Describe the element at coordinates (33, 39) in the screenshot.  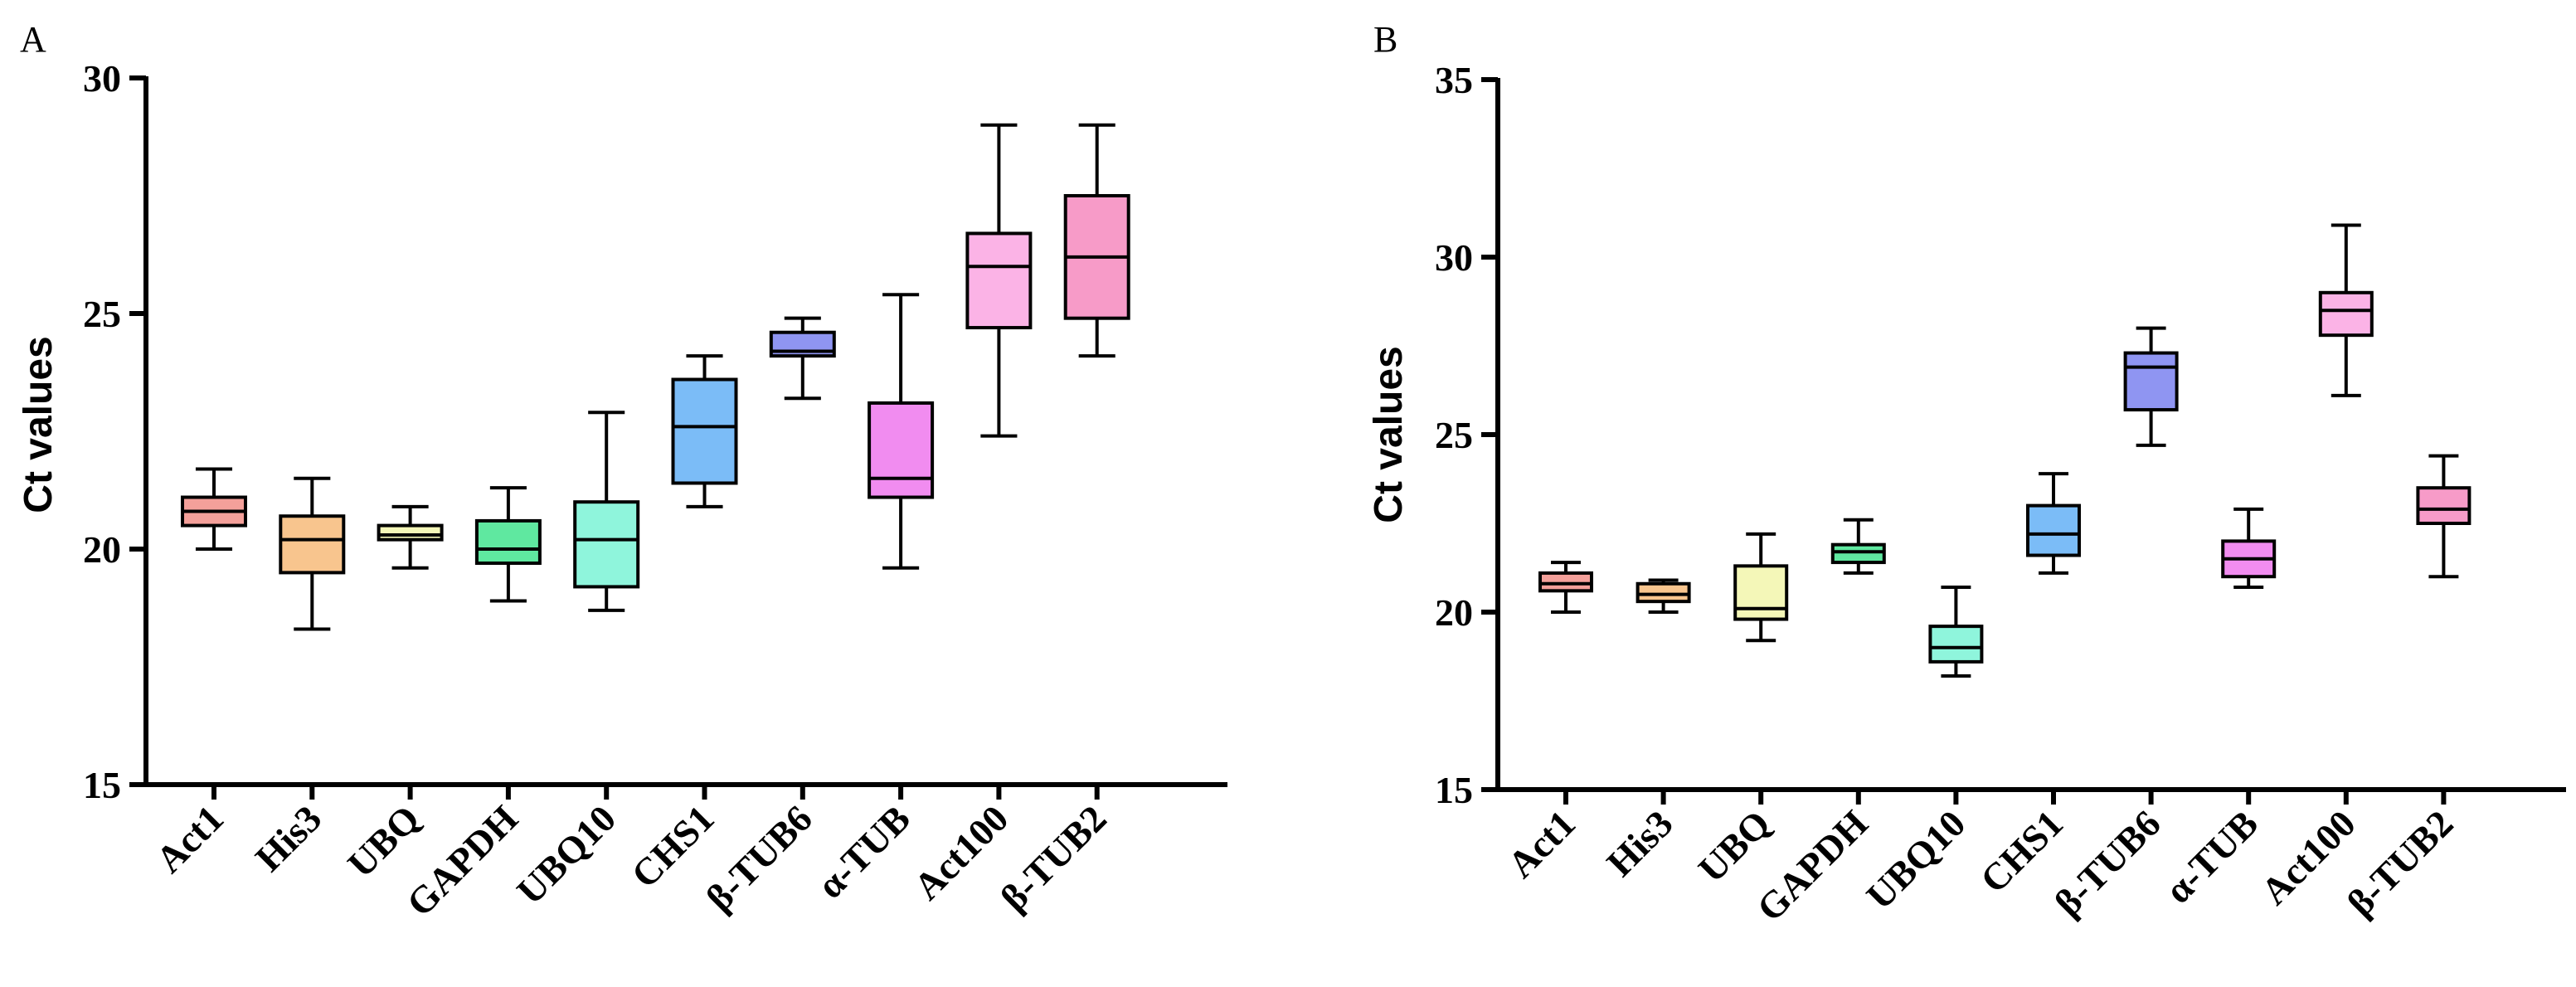
I see `panel-label-a: A` at that location.